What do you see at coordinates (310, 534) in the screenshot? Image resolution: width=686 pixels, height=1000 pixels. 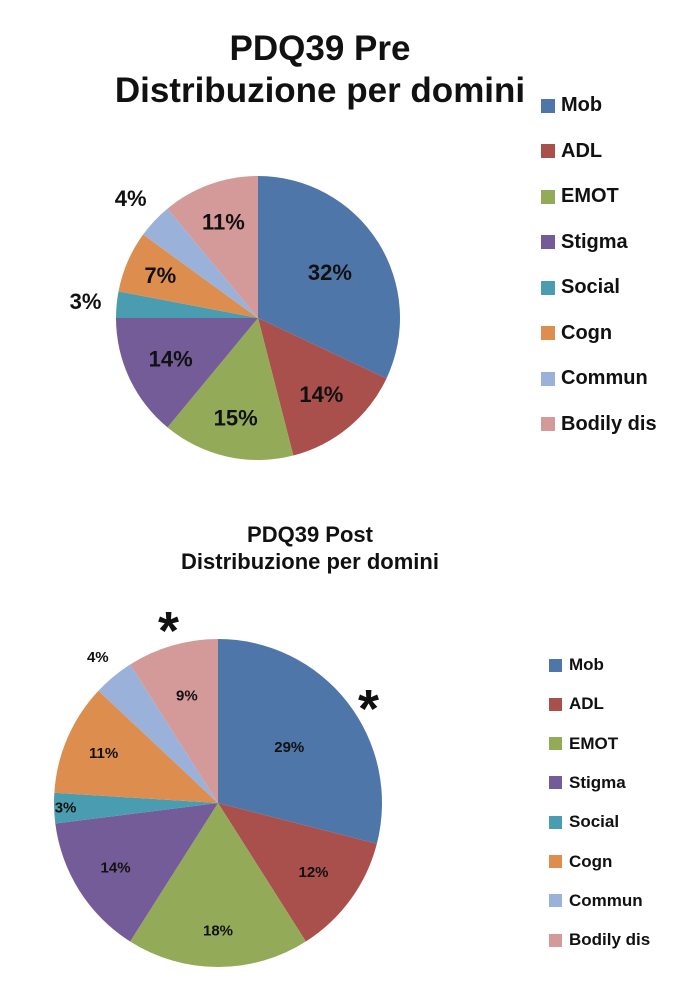 I see `post-chart-title-line1: PDQ39 Post` at bounding box center [310, 534].